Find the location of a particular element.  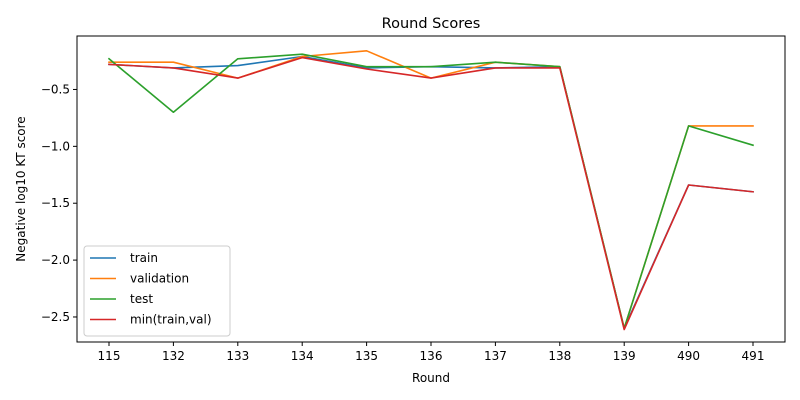

legend-label: min(train,val) is located at coordinates (171, 320).